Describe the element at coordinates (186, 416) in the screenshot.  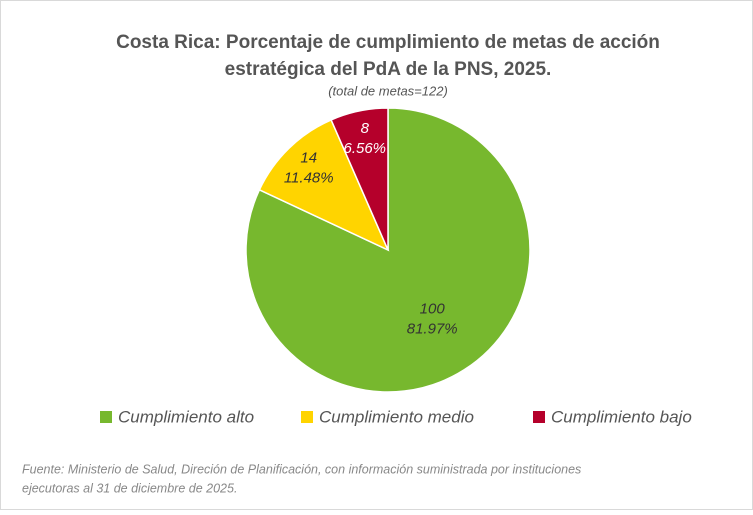
I see `legend-label: Cumplimiento alto` at that location.